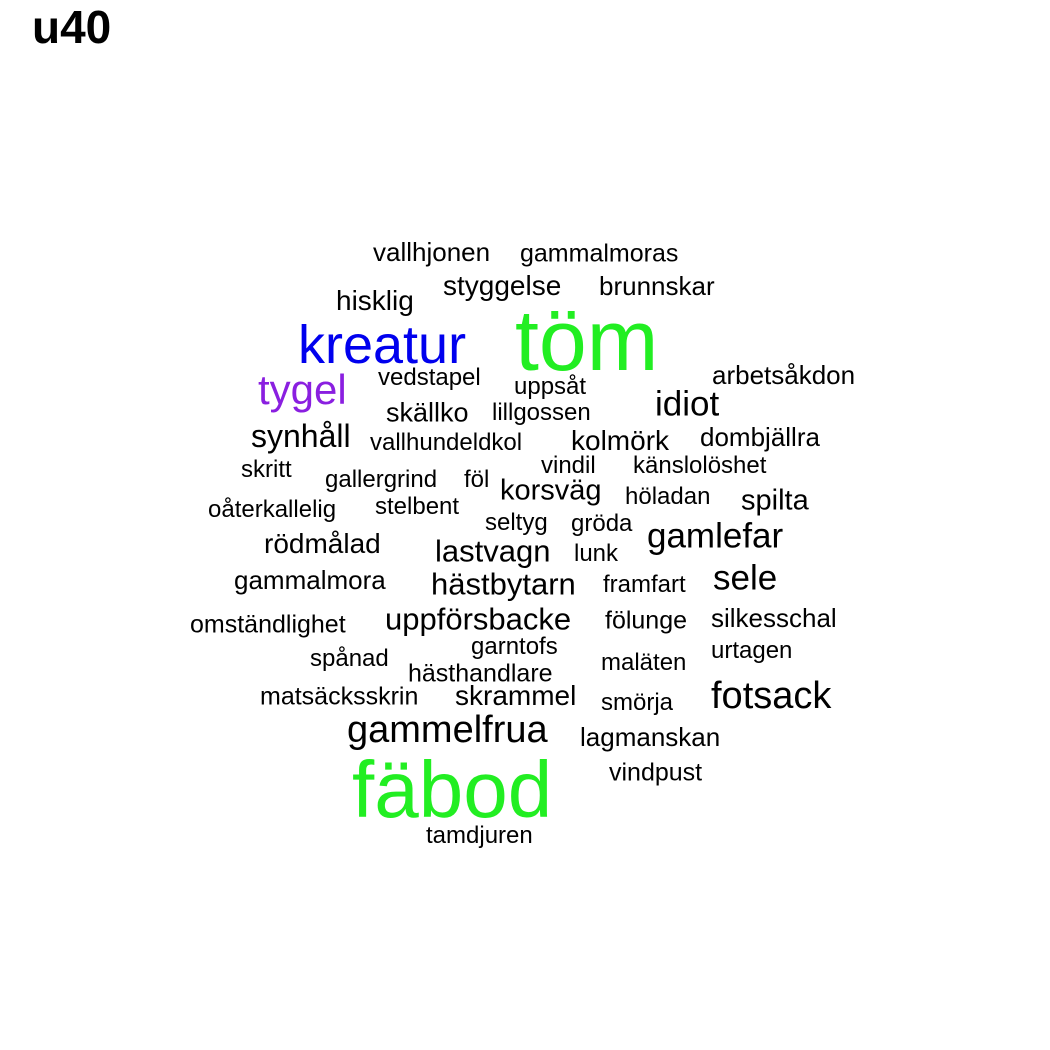  Describe the element at coordinates (568, 465) in the screenshot. I see `word-vindil: vindil` at that location.